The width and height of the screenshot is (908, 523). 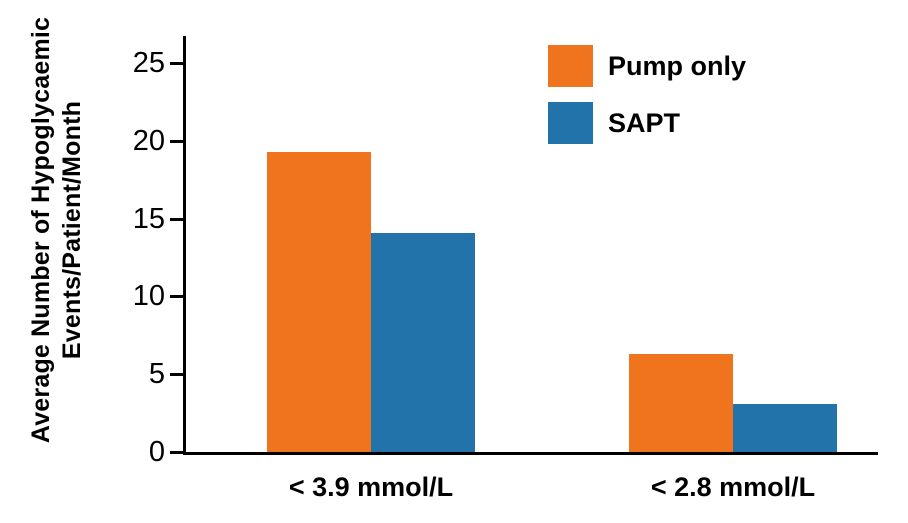 What do you see at coordinates (41, 230) in the screenshot?
I see `y-axis-title-line1: Average Number of Hypoglycaemic` at bounding box center [41, 230].